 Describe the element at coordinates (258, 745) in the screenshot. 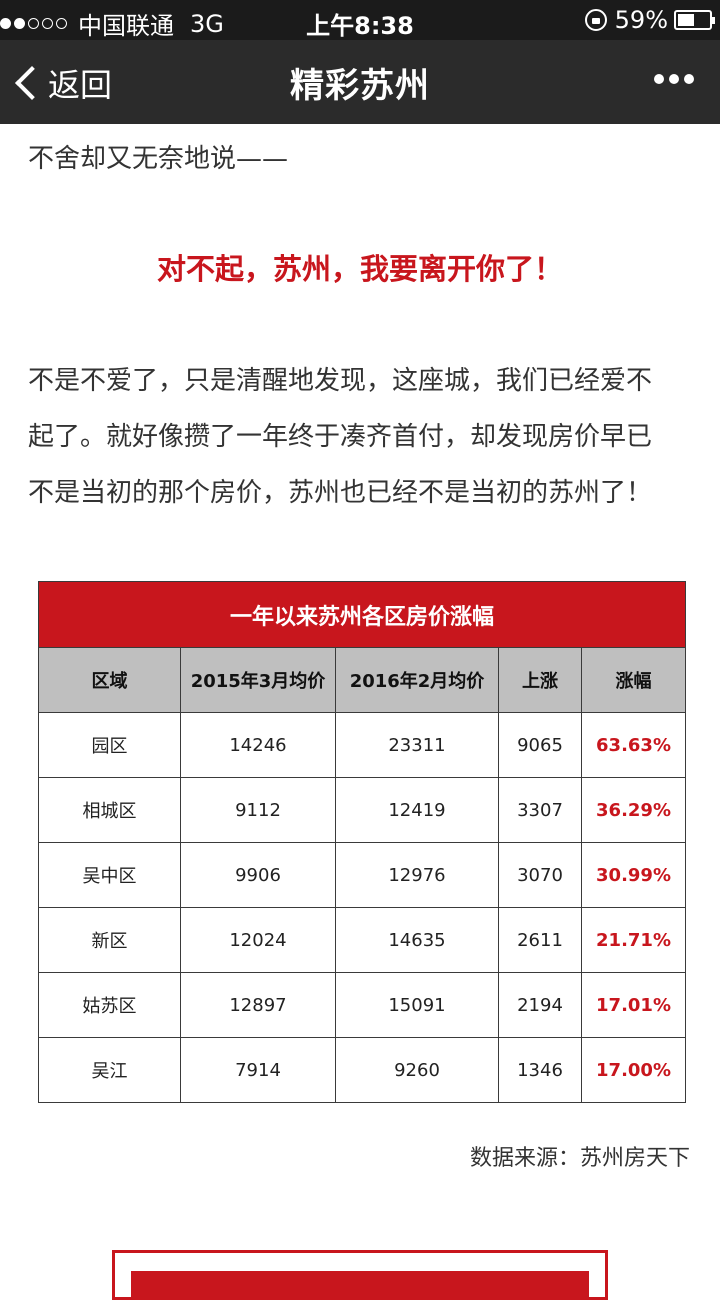

I see `cell-price-2015: 14246` at that location.